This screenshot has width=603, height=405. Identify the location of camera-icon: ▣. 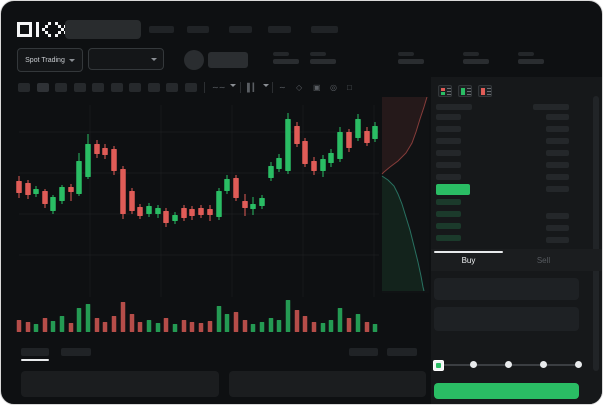
(317, 87).